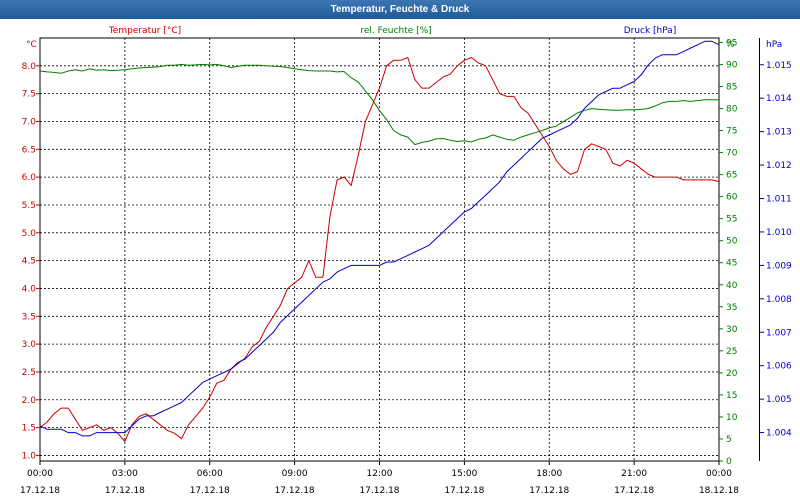  Describe the element at coordinates (731, 308) in the screenshot. I see `humidity-tick-label: 35` at that location.